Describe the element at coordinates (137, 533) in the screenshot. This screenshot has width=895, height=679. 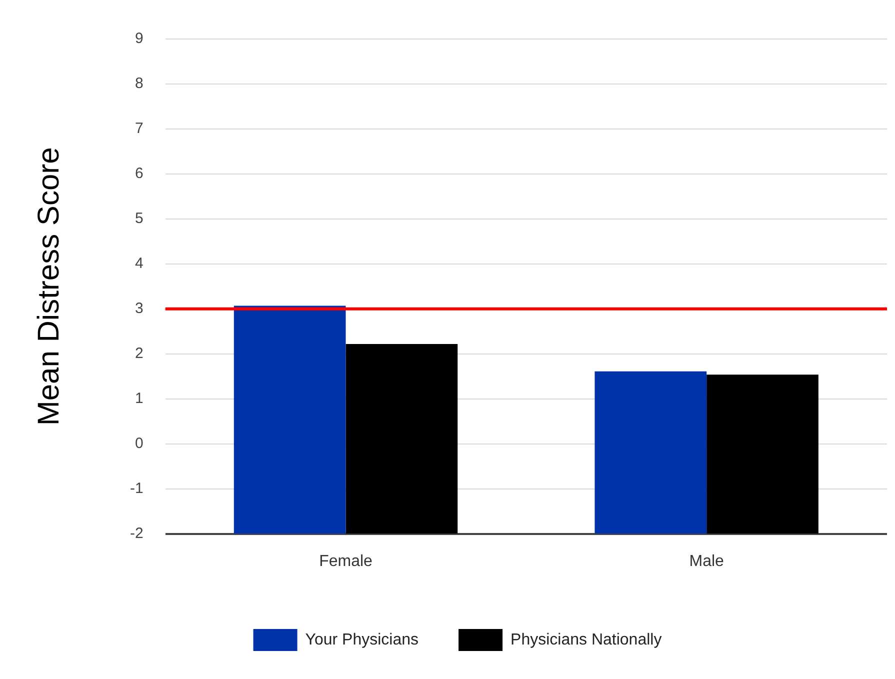
I see `y-tick-label: -2` at that location.